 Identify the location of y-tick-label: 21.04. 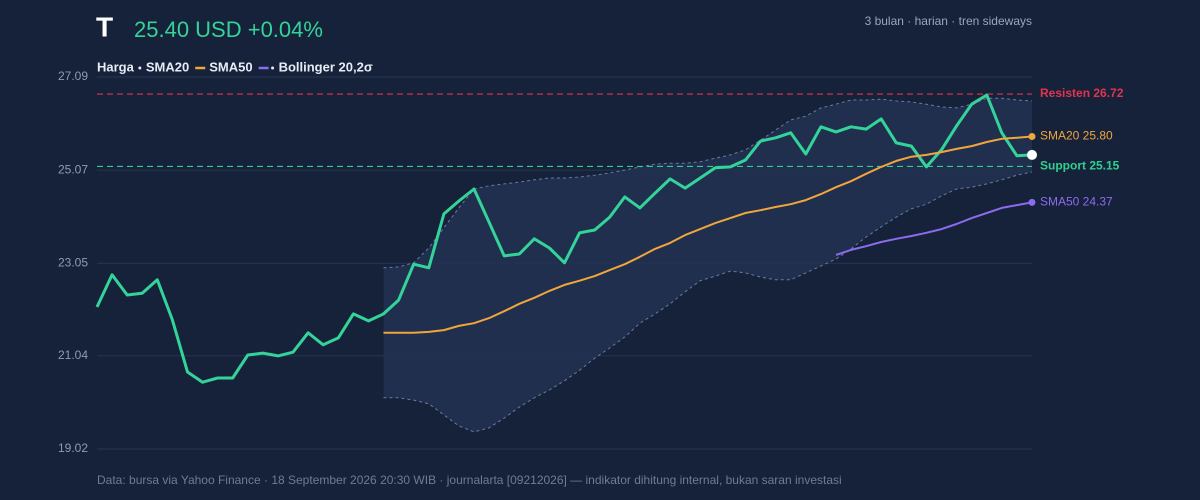
(73, 355).